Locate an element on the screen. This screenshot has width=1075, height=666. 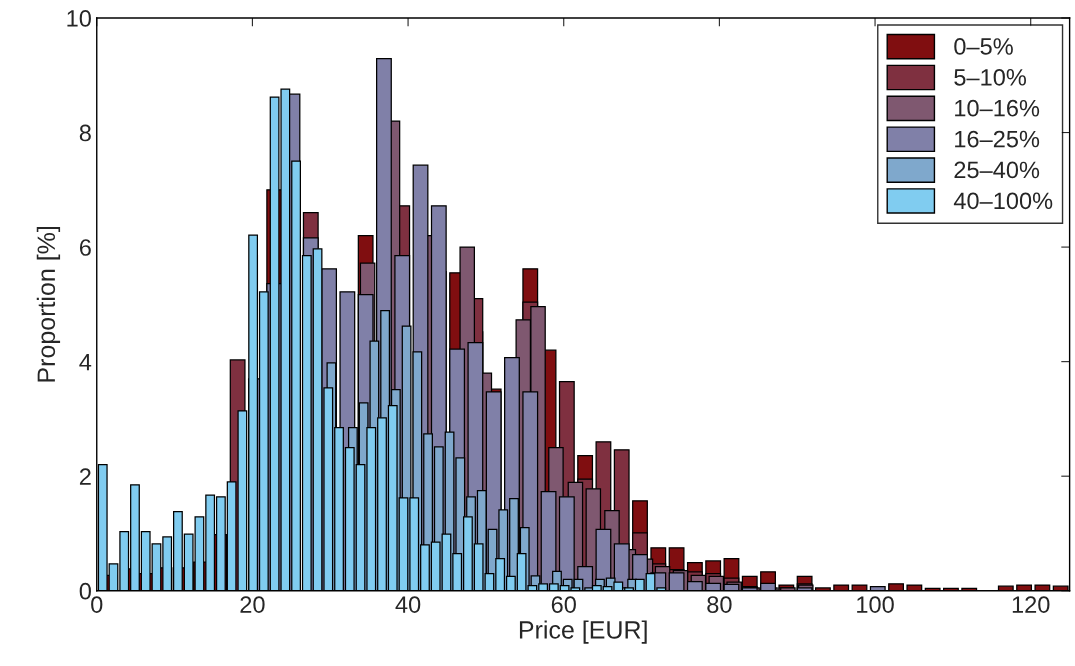
legend-label: 0–5% is located at coordinates (983, 46).